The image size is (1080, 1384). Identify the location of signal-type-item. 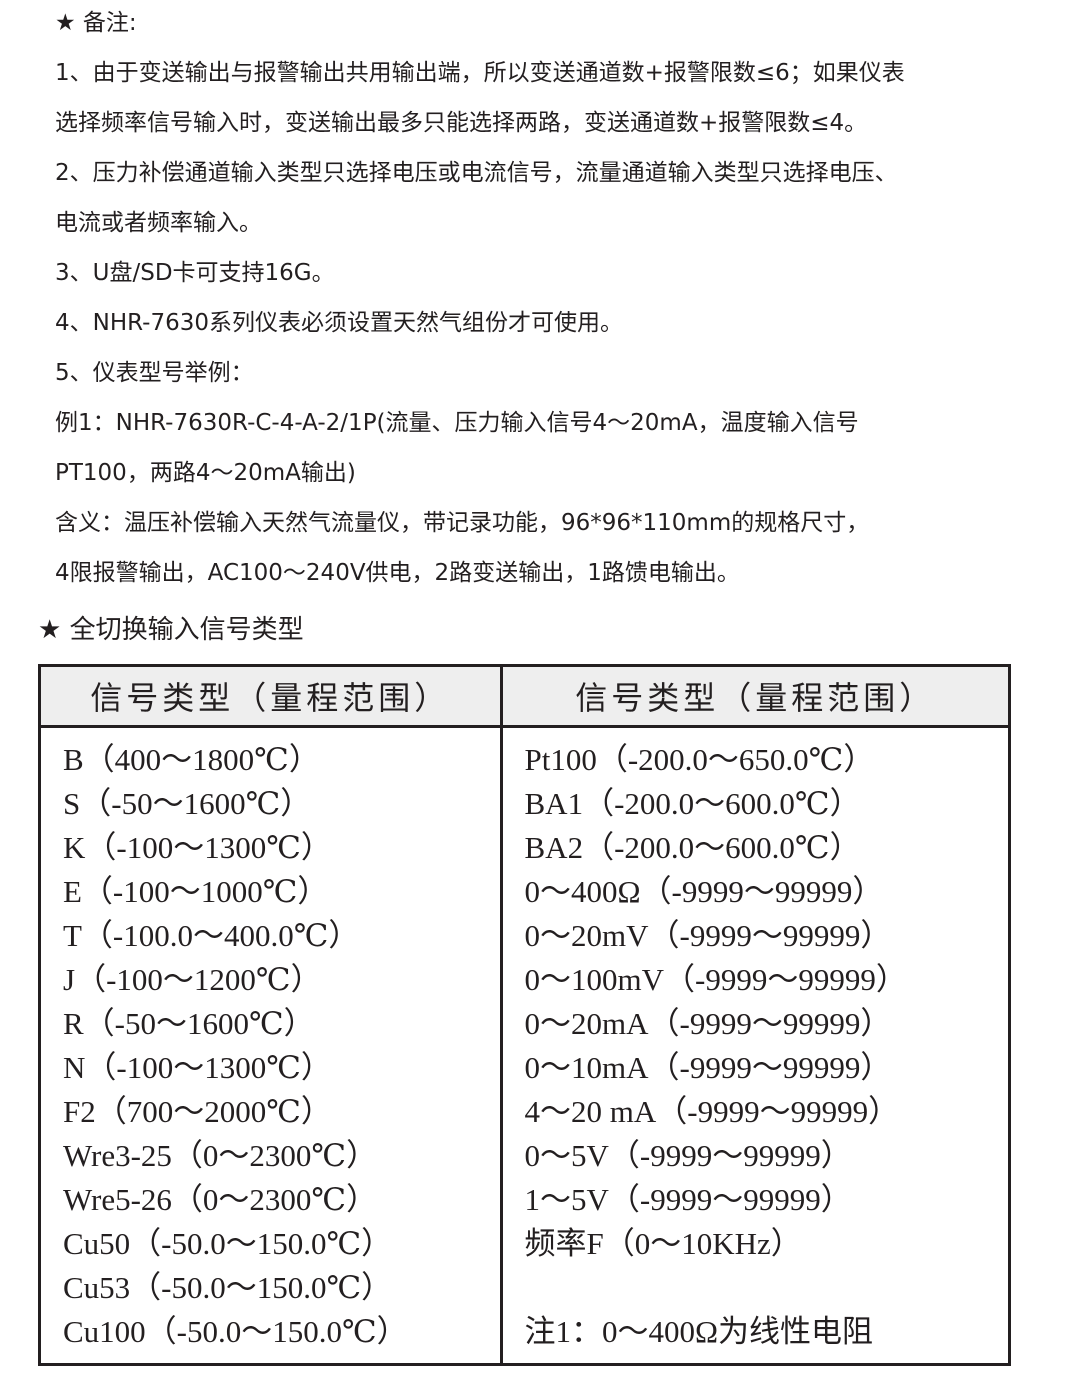
(767, 1288).